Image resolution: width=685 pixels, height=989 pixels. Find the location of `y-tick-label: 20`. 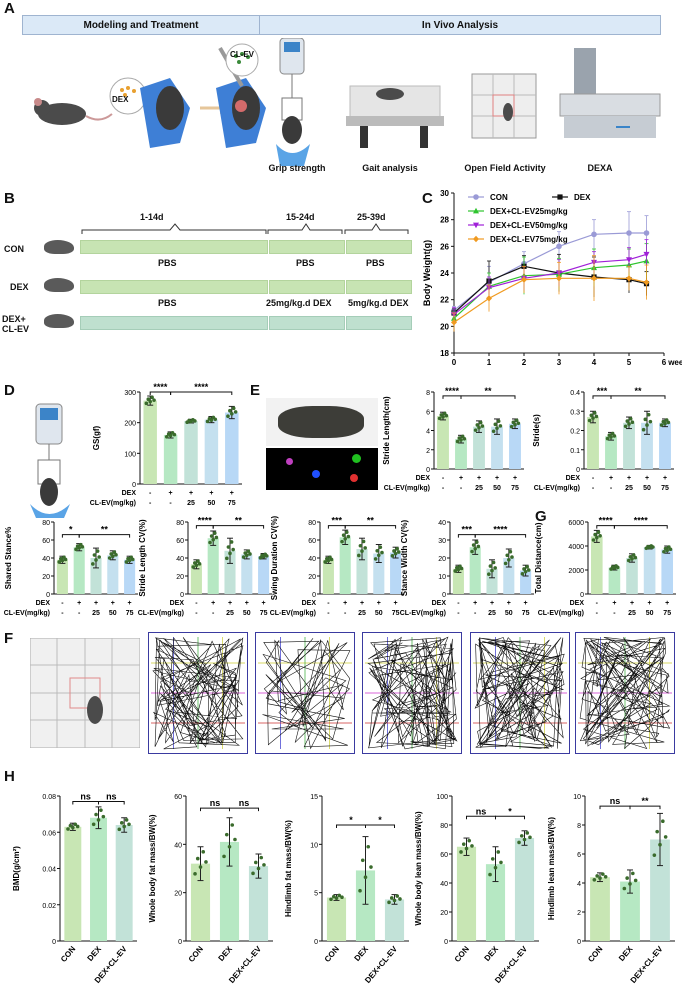

y-tick-label: 20 is located at coordinates (442, 559).